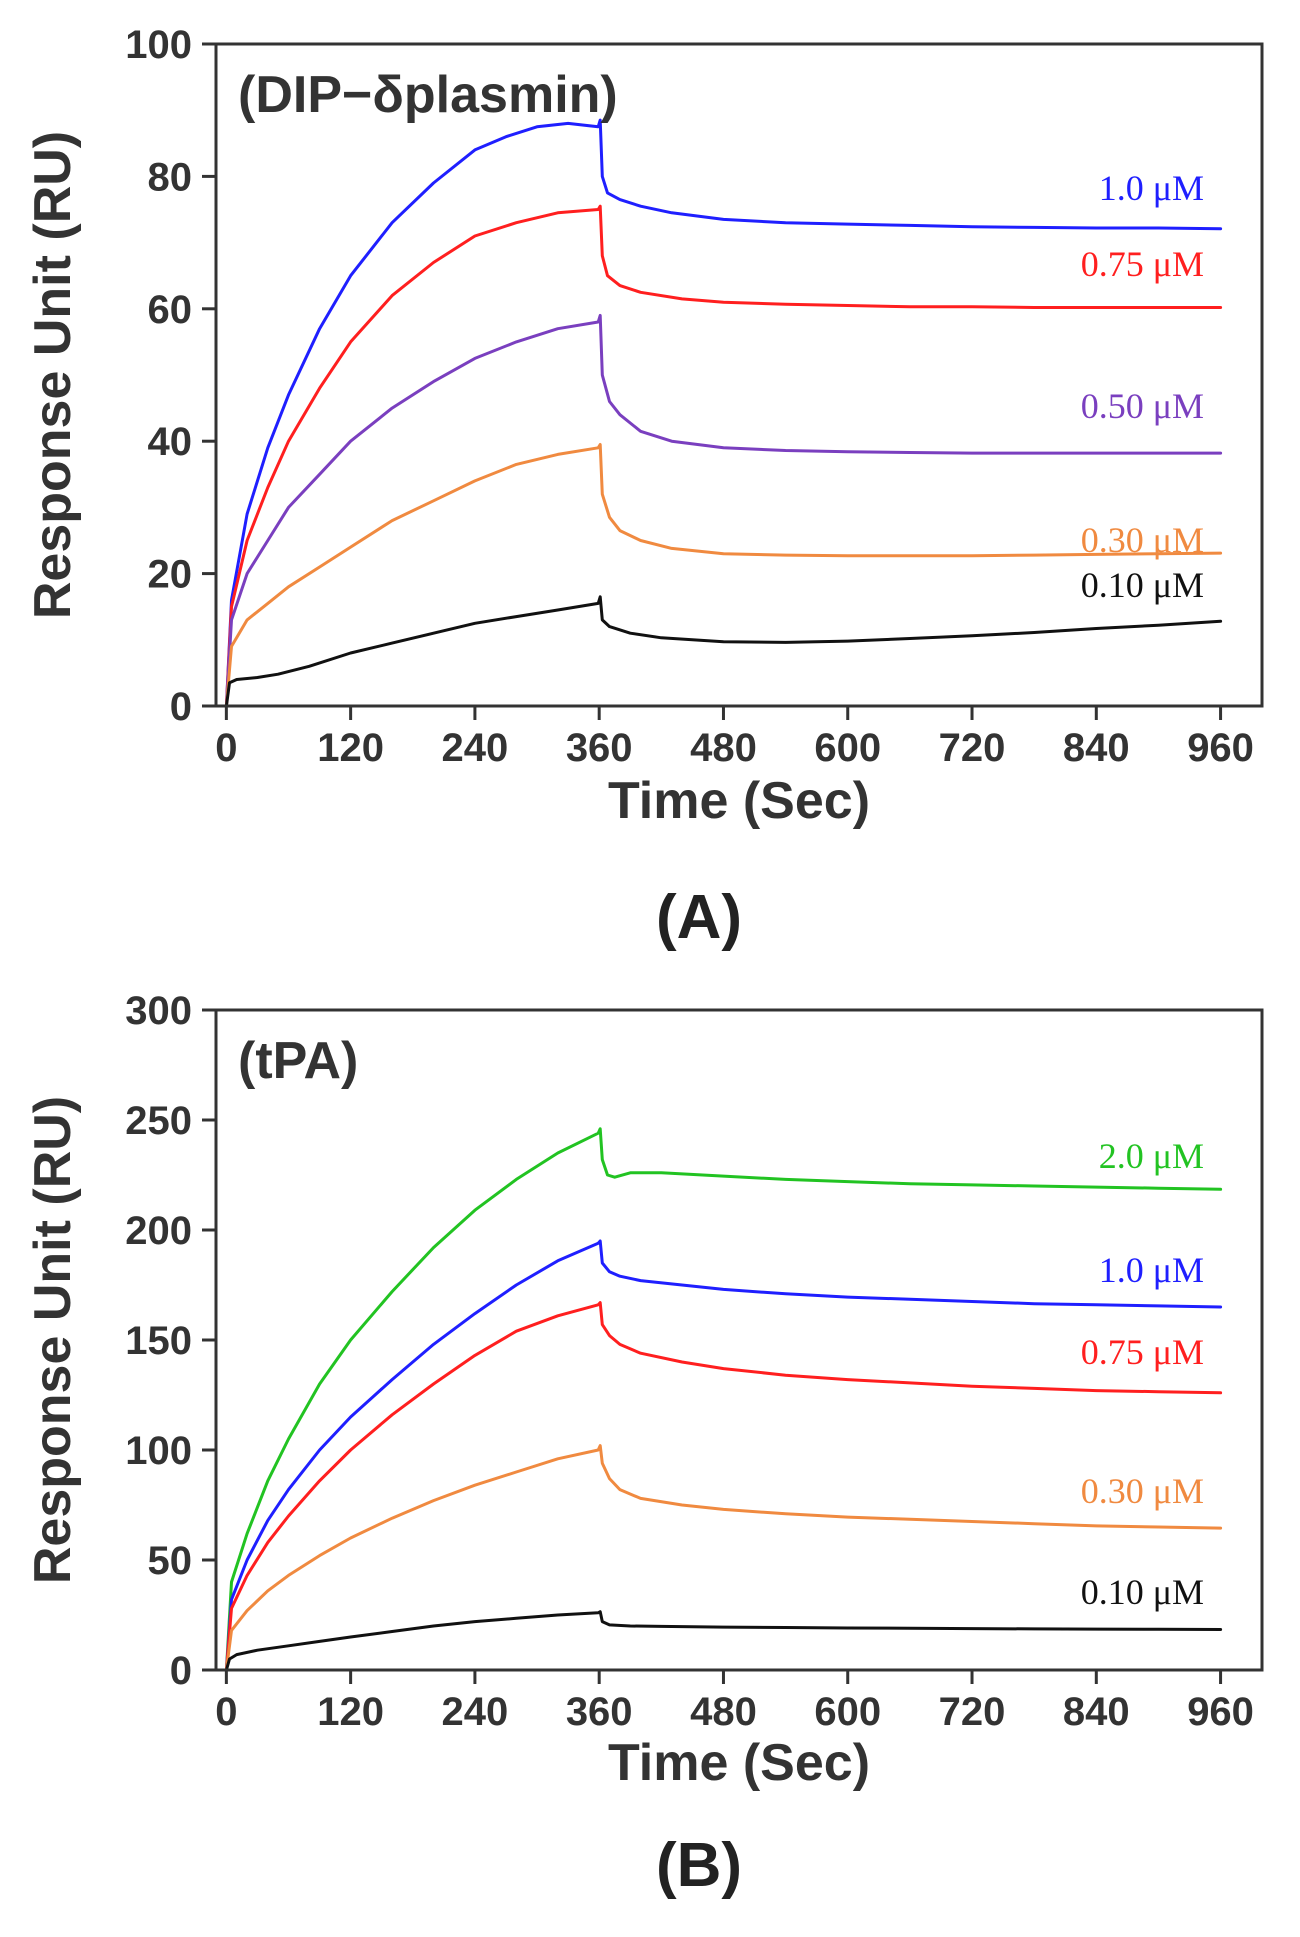 The image size is (1300, 1937). What do you see at coordinates (1151, 1156) in the screenshot?
I see `series-label: 2.0 μM` at bounding box center [1151, 1156].